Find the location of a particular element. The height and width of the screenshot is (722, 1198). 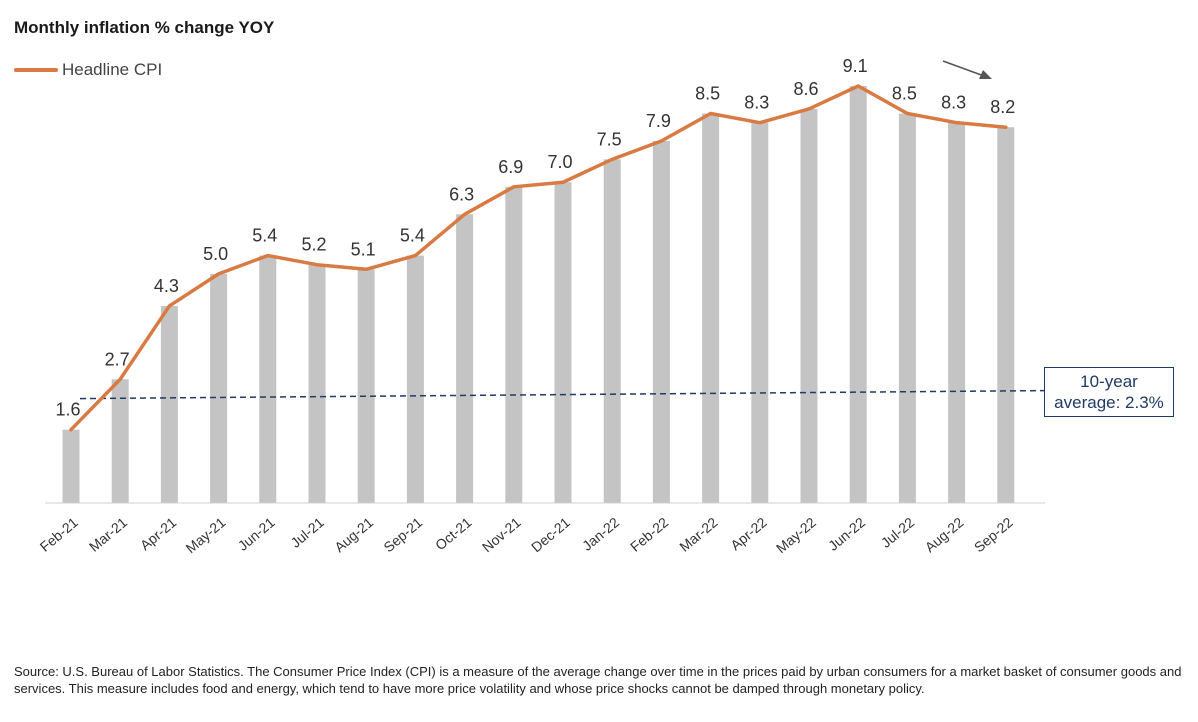

data-label-Aug-21: 5.1 is located at coordinates (363, 249).